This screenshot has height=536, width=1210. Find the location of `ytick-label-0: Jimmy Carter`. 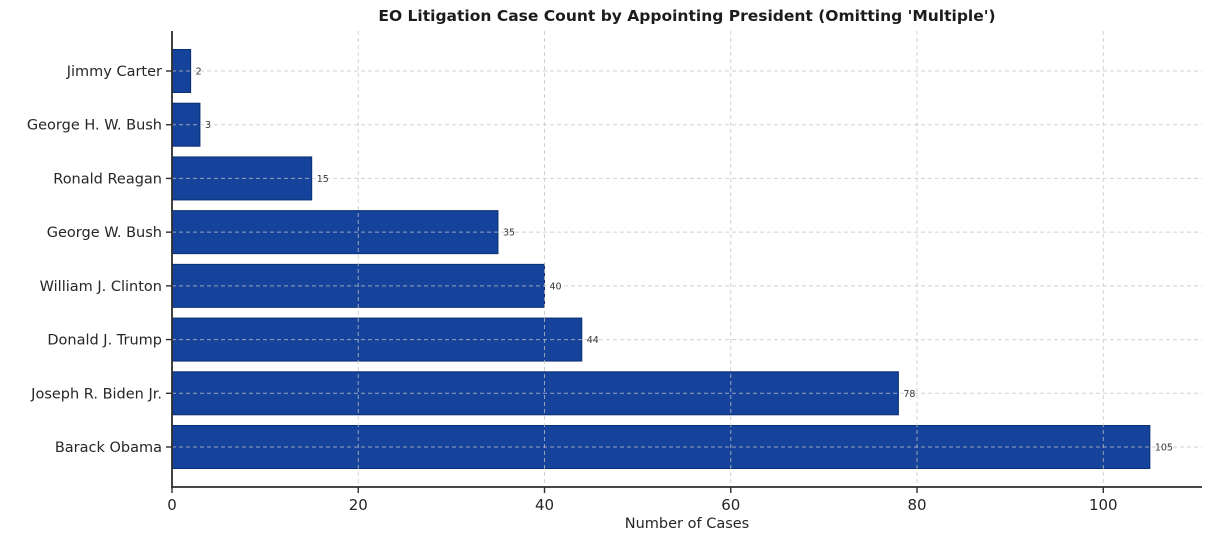

ytick-label-0: Jimmy Carter is located at coordinates (114, 72).